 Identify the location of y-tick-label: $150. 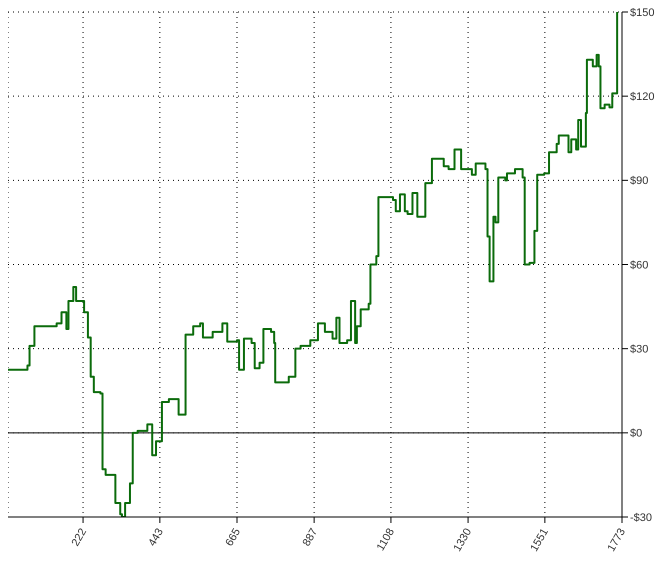
(642, 12).